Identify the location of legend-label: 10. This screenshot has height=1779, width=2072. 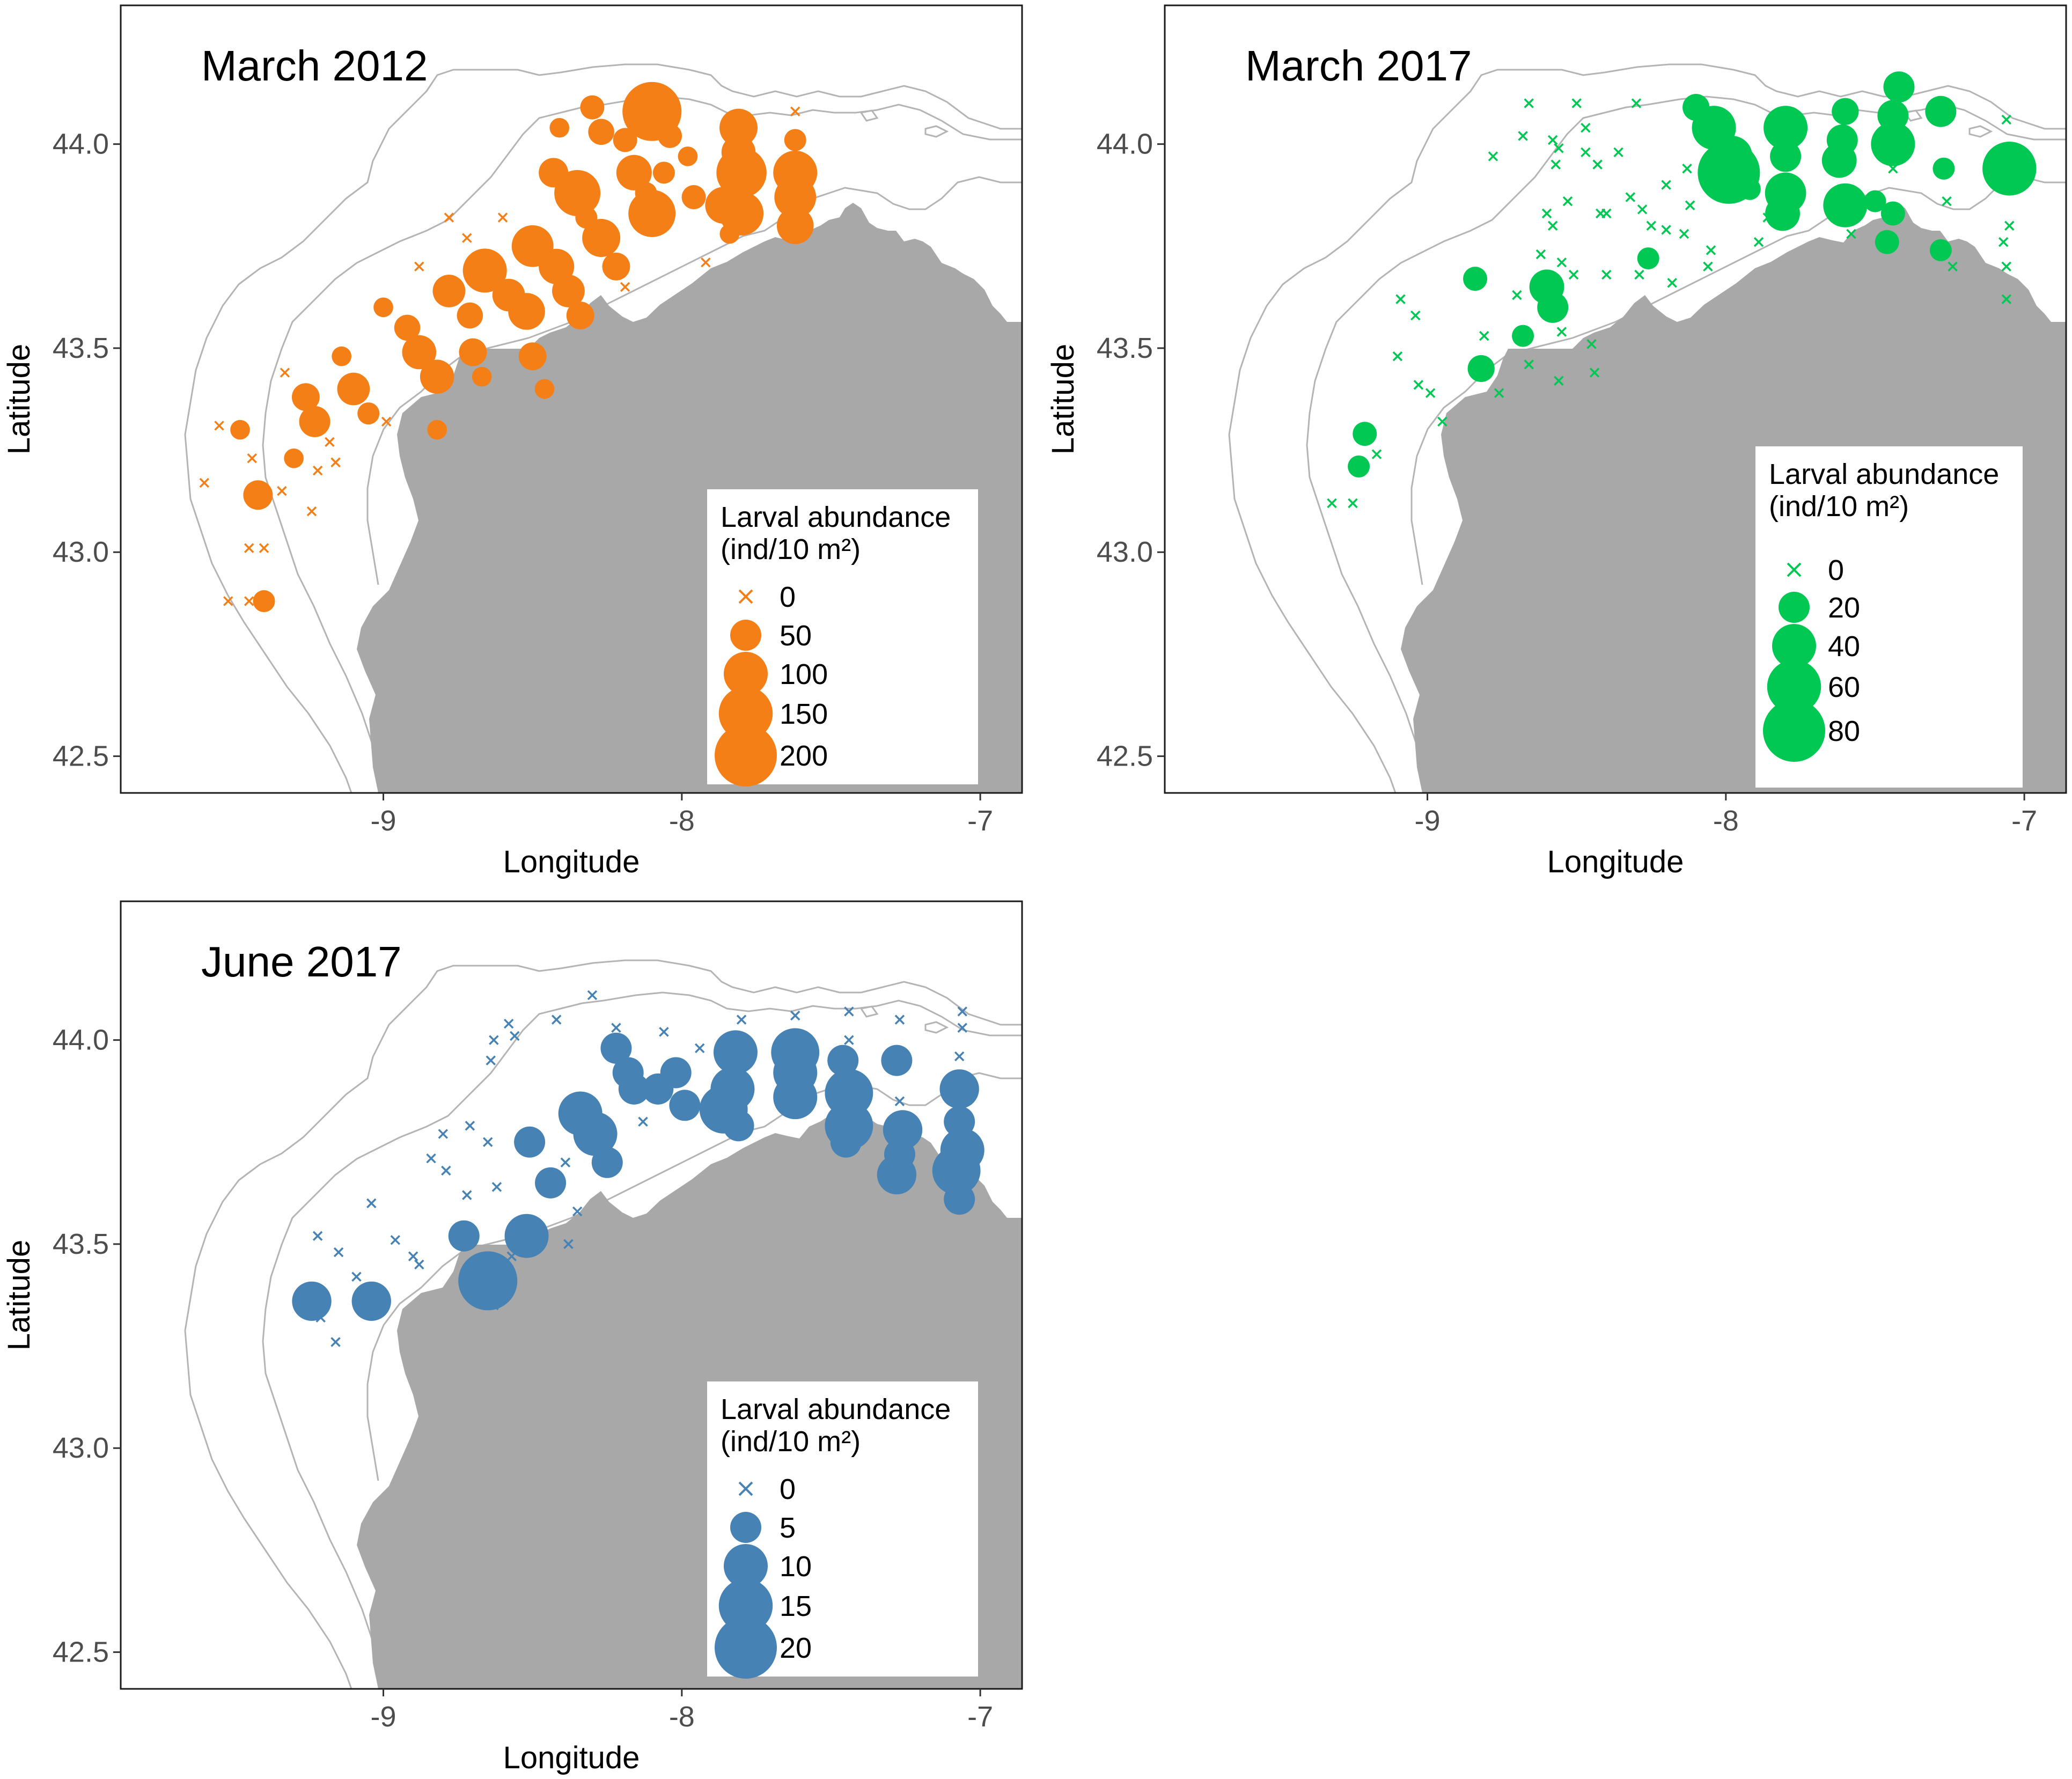
(796, 1566).